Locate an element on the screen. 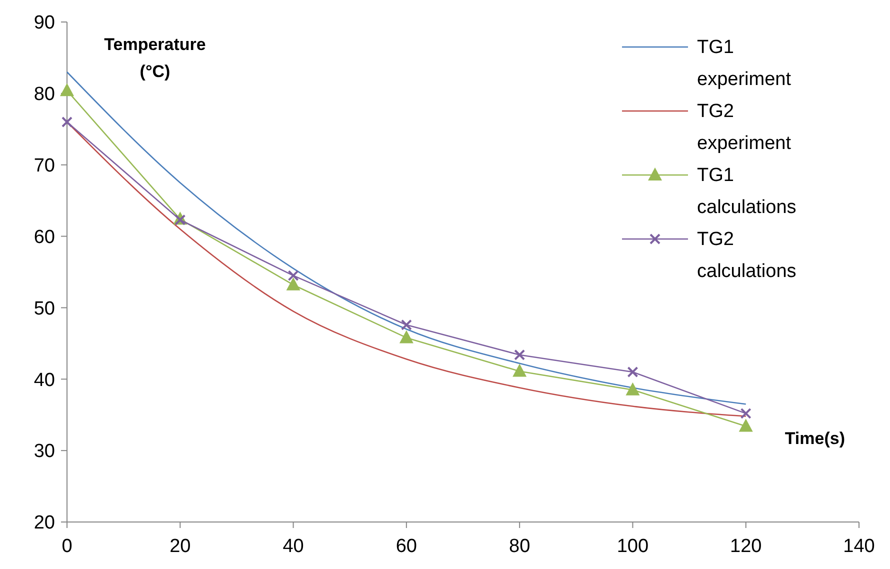  x-tick-label: 20 is located at coordinates (180, 546).